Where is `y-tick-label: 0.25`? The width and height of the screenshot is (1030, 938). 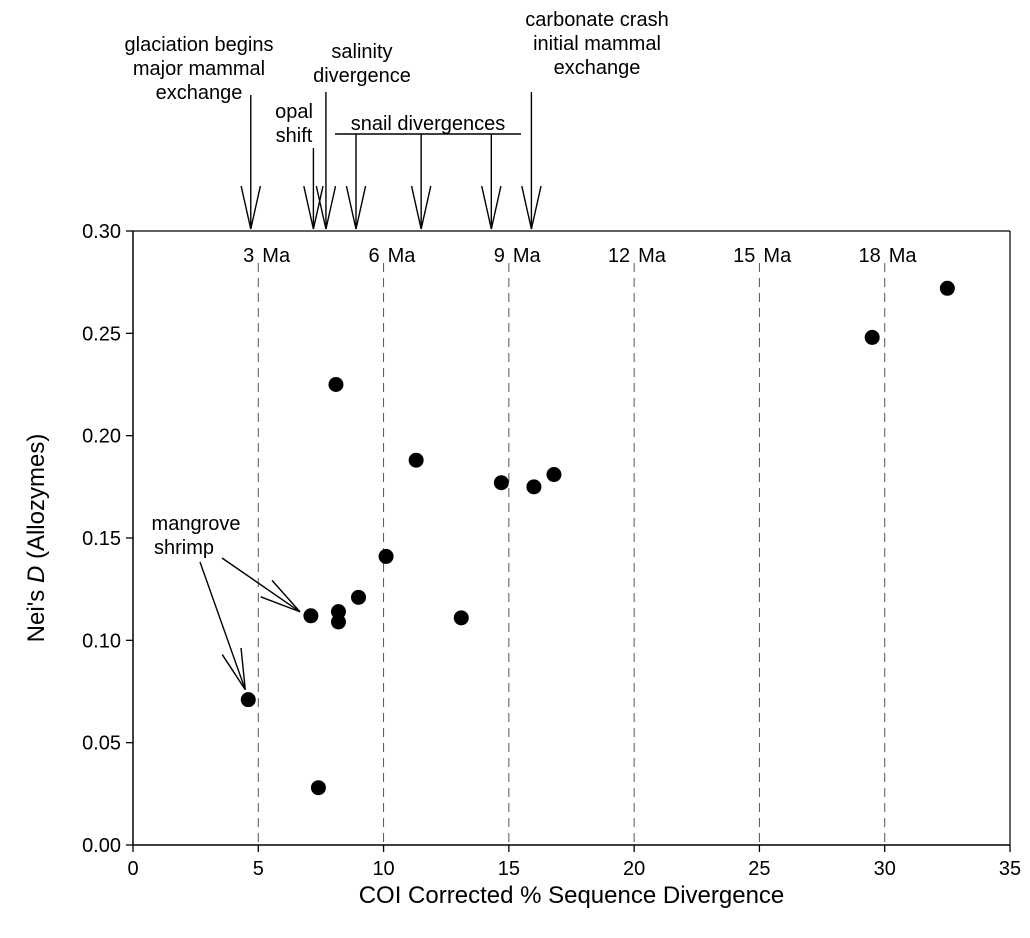
y-tick-label: 0.25 is located at coordinates (101, 334).